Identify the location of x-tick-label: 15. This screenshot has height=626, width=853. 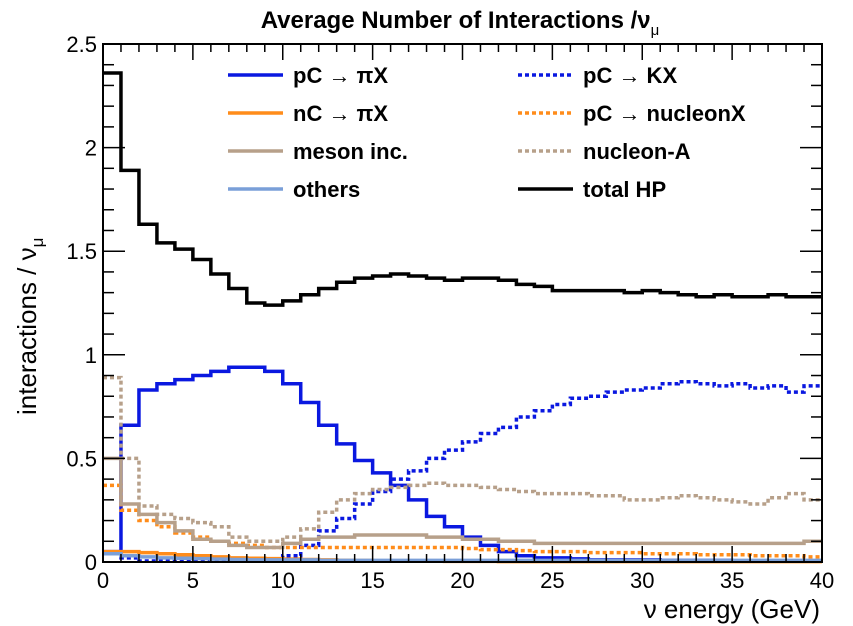
(372, 580).